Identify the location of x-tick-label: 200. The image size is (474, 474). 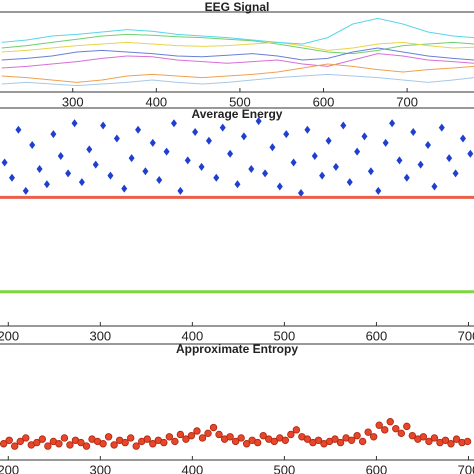
(9, 468).